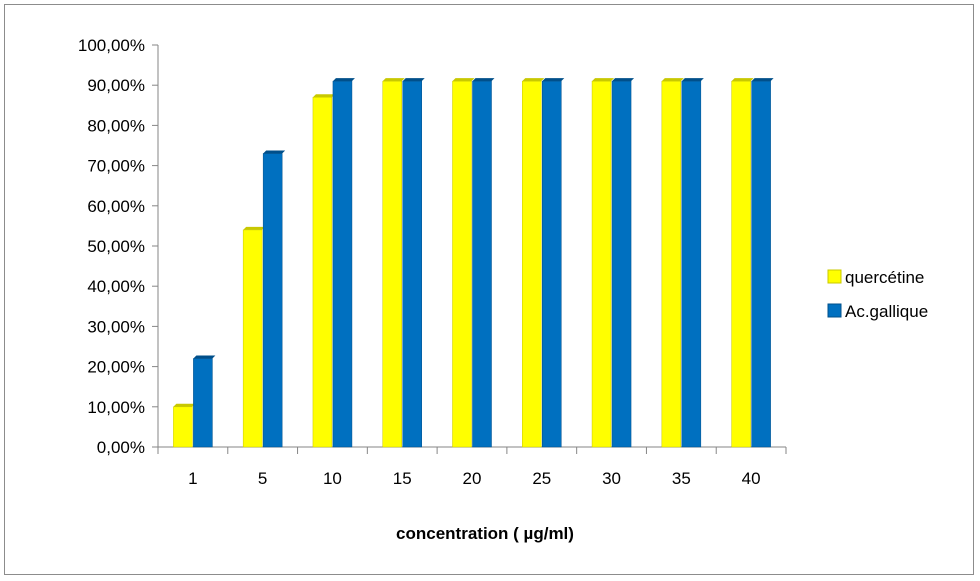  What do you see at coordinates (332, 478) in the screenshot?
I see `x-tick-label: 10` at bounding box center [332, 478].